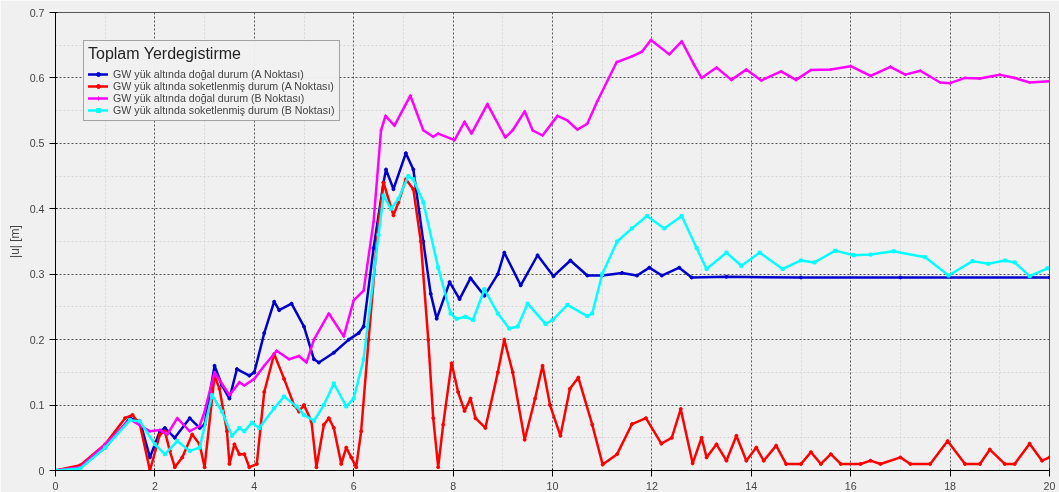 The height and width of the screenshot is (492, 1059). I want to click on legend-label: GW yük altında doğal durum (A Noktası), so click(208, 74).